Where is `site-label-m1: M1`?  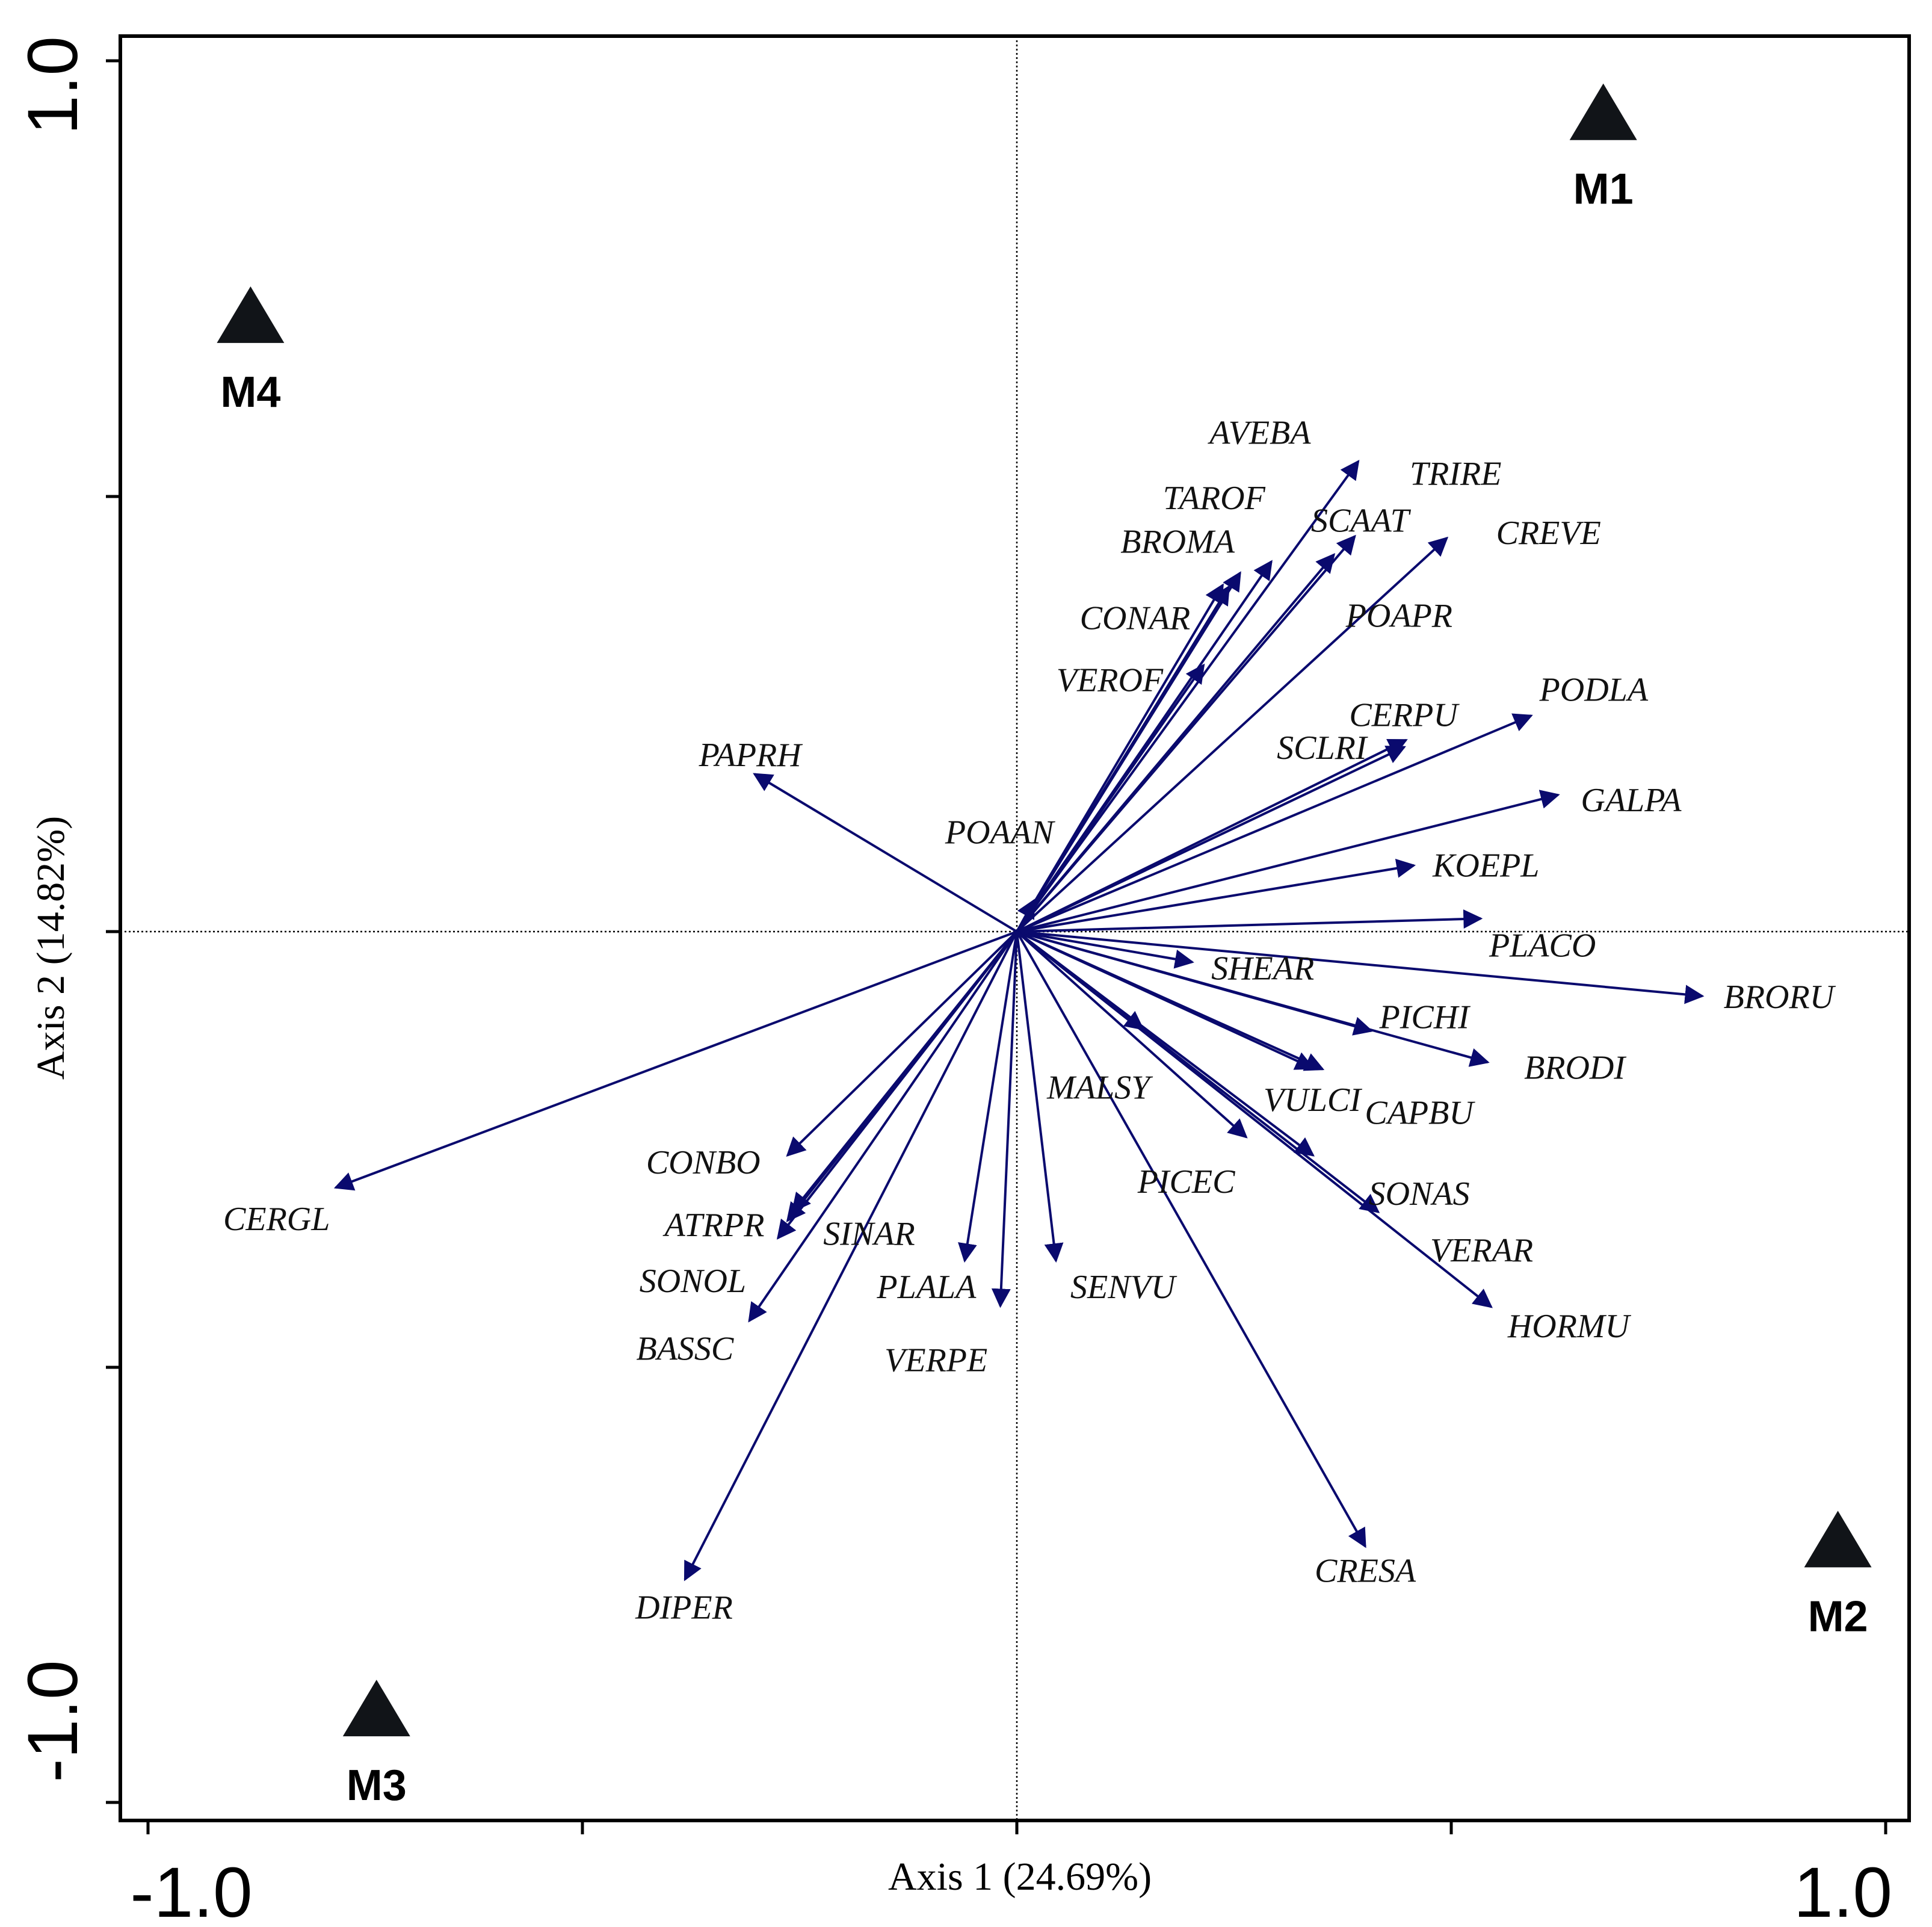 site-label-m1: M1 is located at coordinates (1603, 189).